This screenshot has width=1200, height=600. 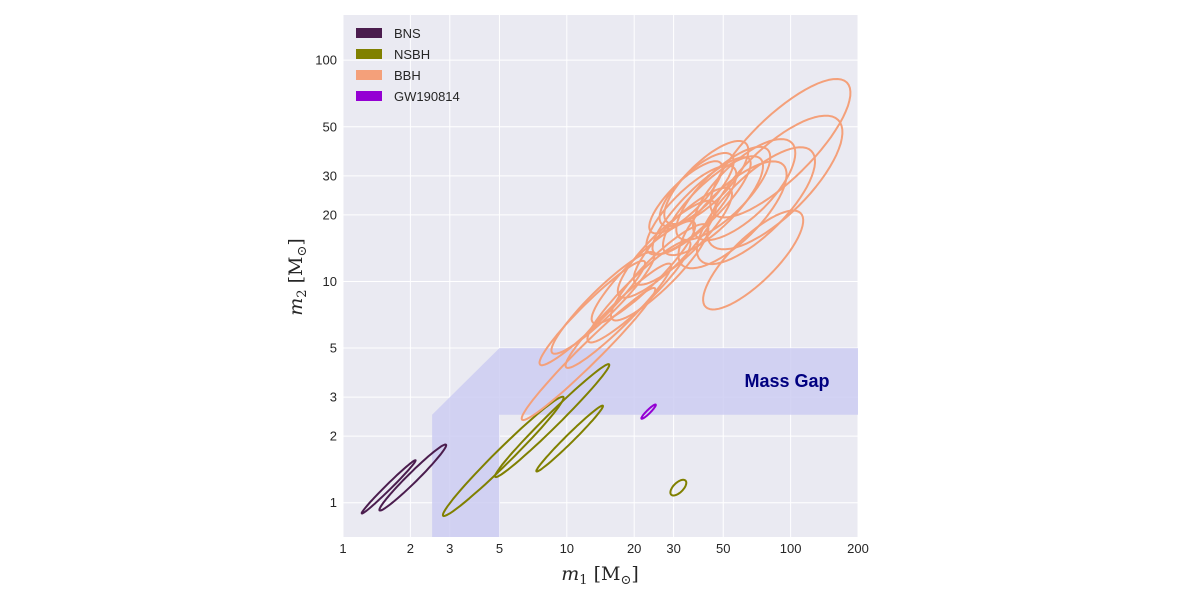 I want to click on y-tick-label: 30, so click(x=330, y=175).